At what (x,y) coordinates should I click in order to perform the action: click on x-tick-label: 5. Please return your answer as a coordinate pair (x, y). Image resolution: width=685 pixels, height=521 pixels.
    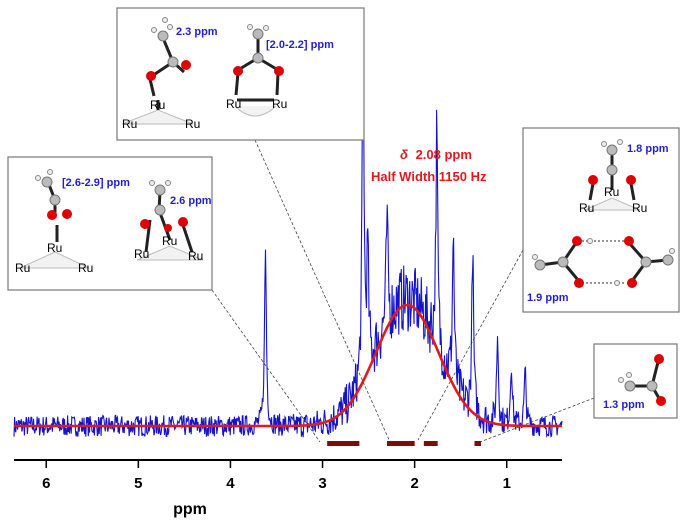
    Looking at the image, I should click on (138, 483).